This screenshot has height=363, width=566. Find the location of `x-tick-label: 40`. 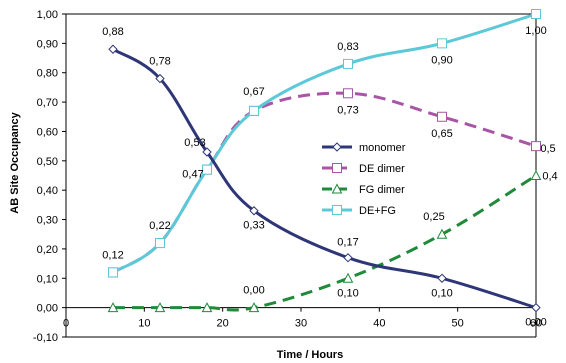

x-tick-label: 40 is located at coordinates (379, 324).